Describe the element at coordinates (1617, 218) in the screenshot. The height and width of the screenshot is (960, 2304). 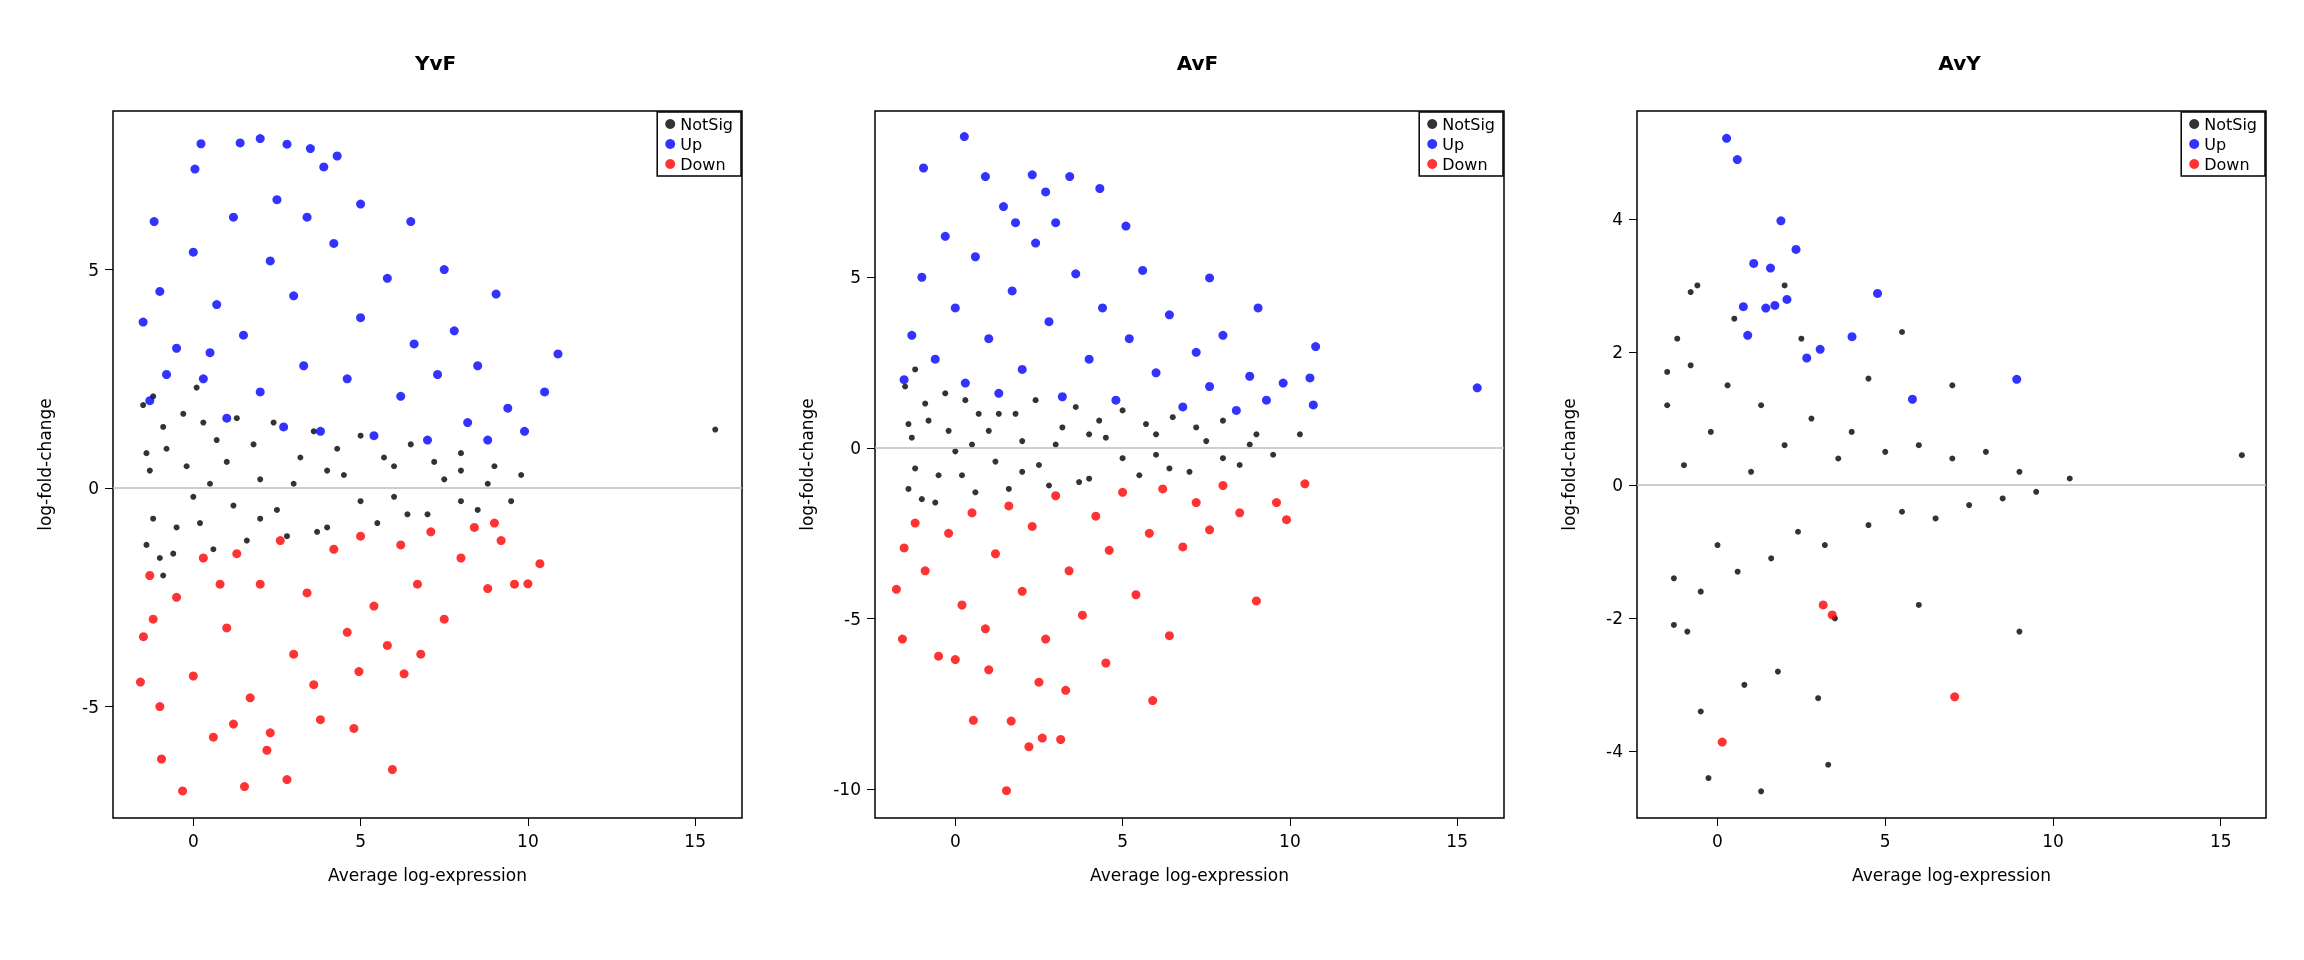
I see `y-tick-label: 4` at that location.